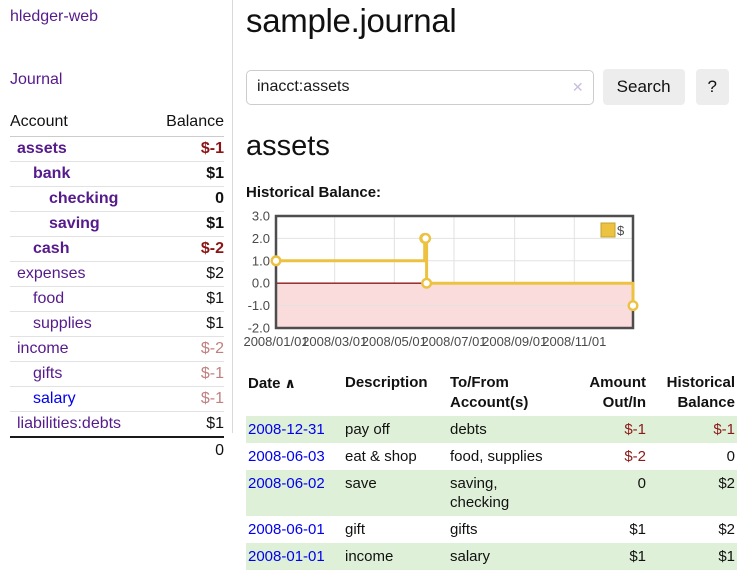  What do you see at coordinates (51, 248) in the screenshot?
I see `account-link: cash` at bounding box center [51, 248].